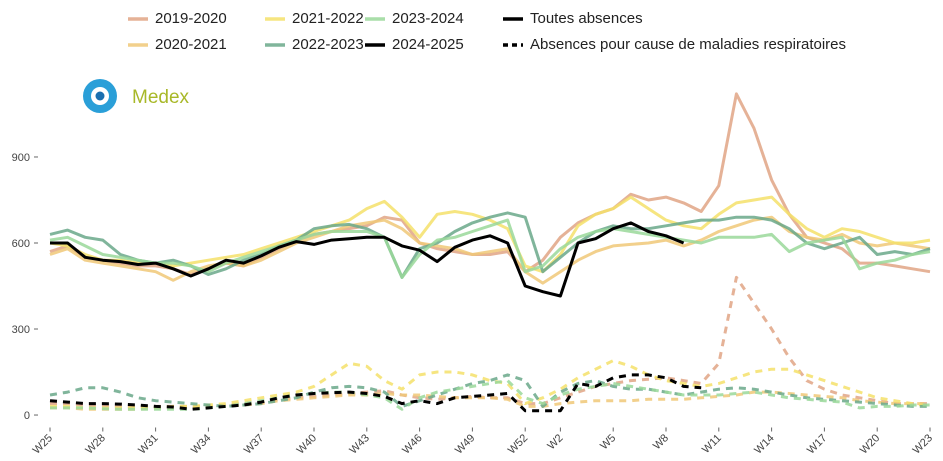  Describe the element at coordinates (661, 442) in the screenshot. I see `x-tick-label: W8` at that location.